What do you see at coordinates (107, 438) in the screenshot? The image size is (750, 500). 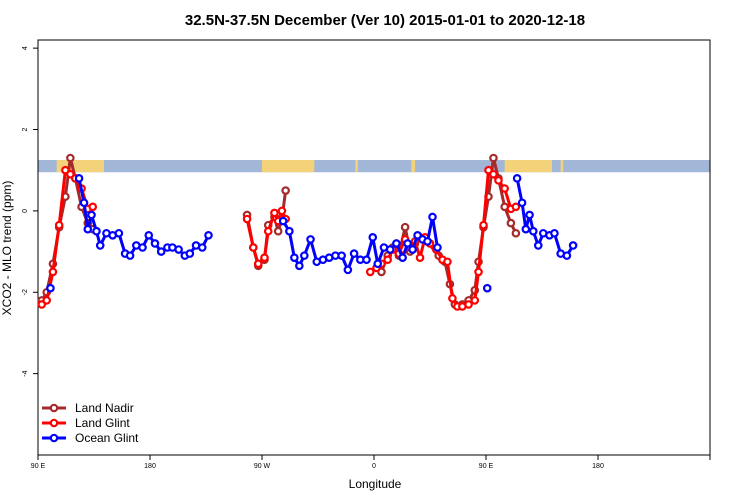 I see `legend-label: Ocean Glint` at bounding box center [107, 438].